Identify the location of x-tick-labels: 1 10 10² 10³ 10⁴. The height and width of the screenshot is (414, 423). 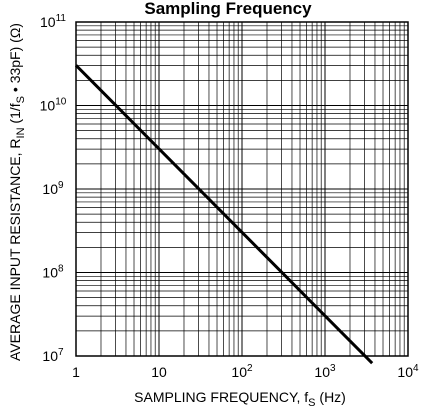
(245, 371).